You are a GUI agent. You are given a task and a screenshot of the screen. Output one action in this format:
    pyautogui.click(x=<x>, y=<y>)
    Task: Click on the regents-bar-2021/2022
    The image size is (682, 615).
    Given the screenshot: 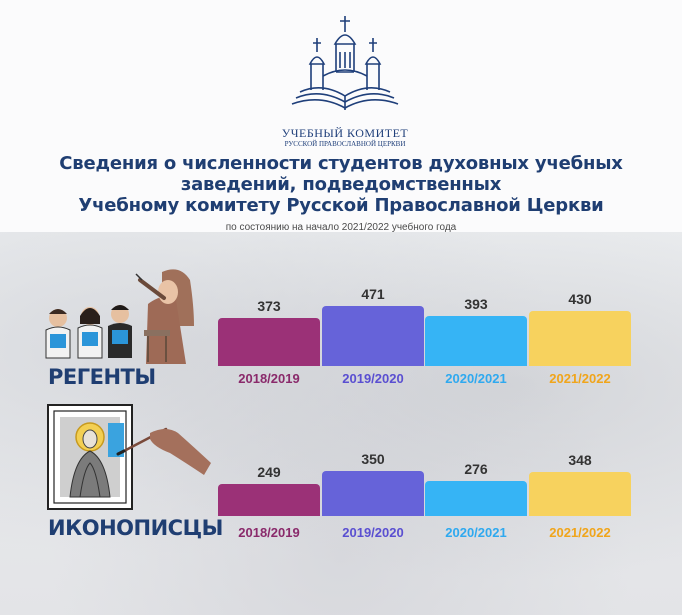 What is the action you would take?
    pyautogui.click(x=580, y=338)
    